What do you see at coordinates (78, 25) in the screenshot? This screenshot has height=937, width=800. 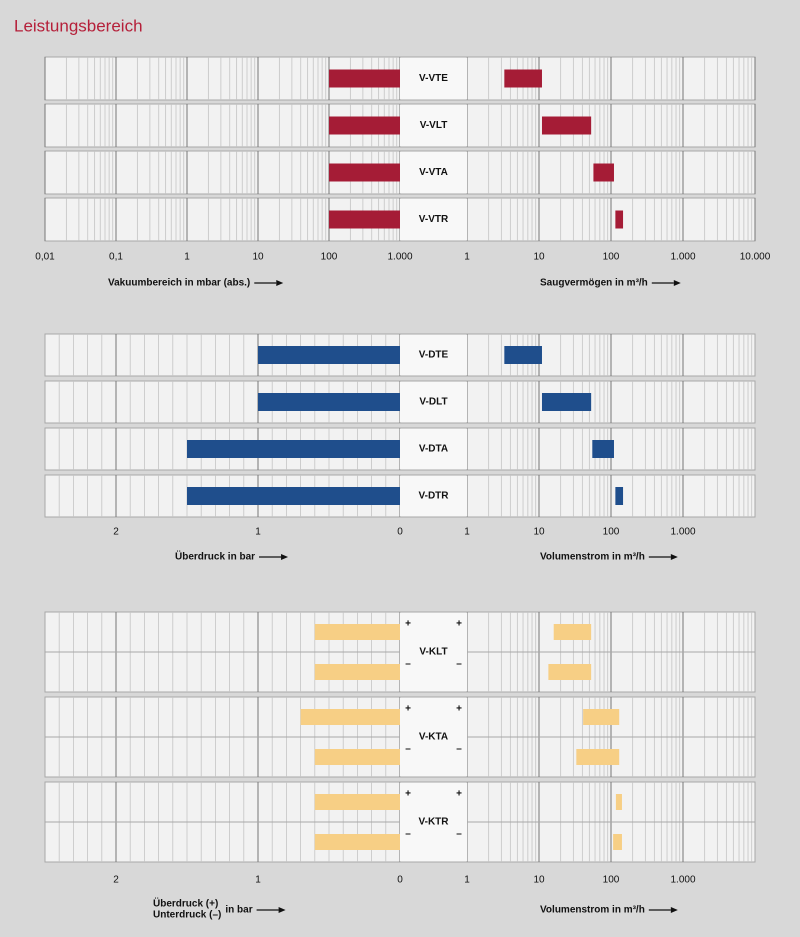 I see `page-title: Leistungsbereich` at bounding box center [78, 25].